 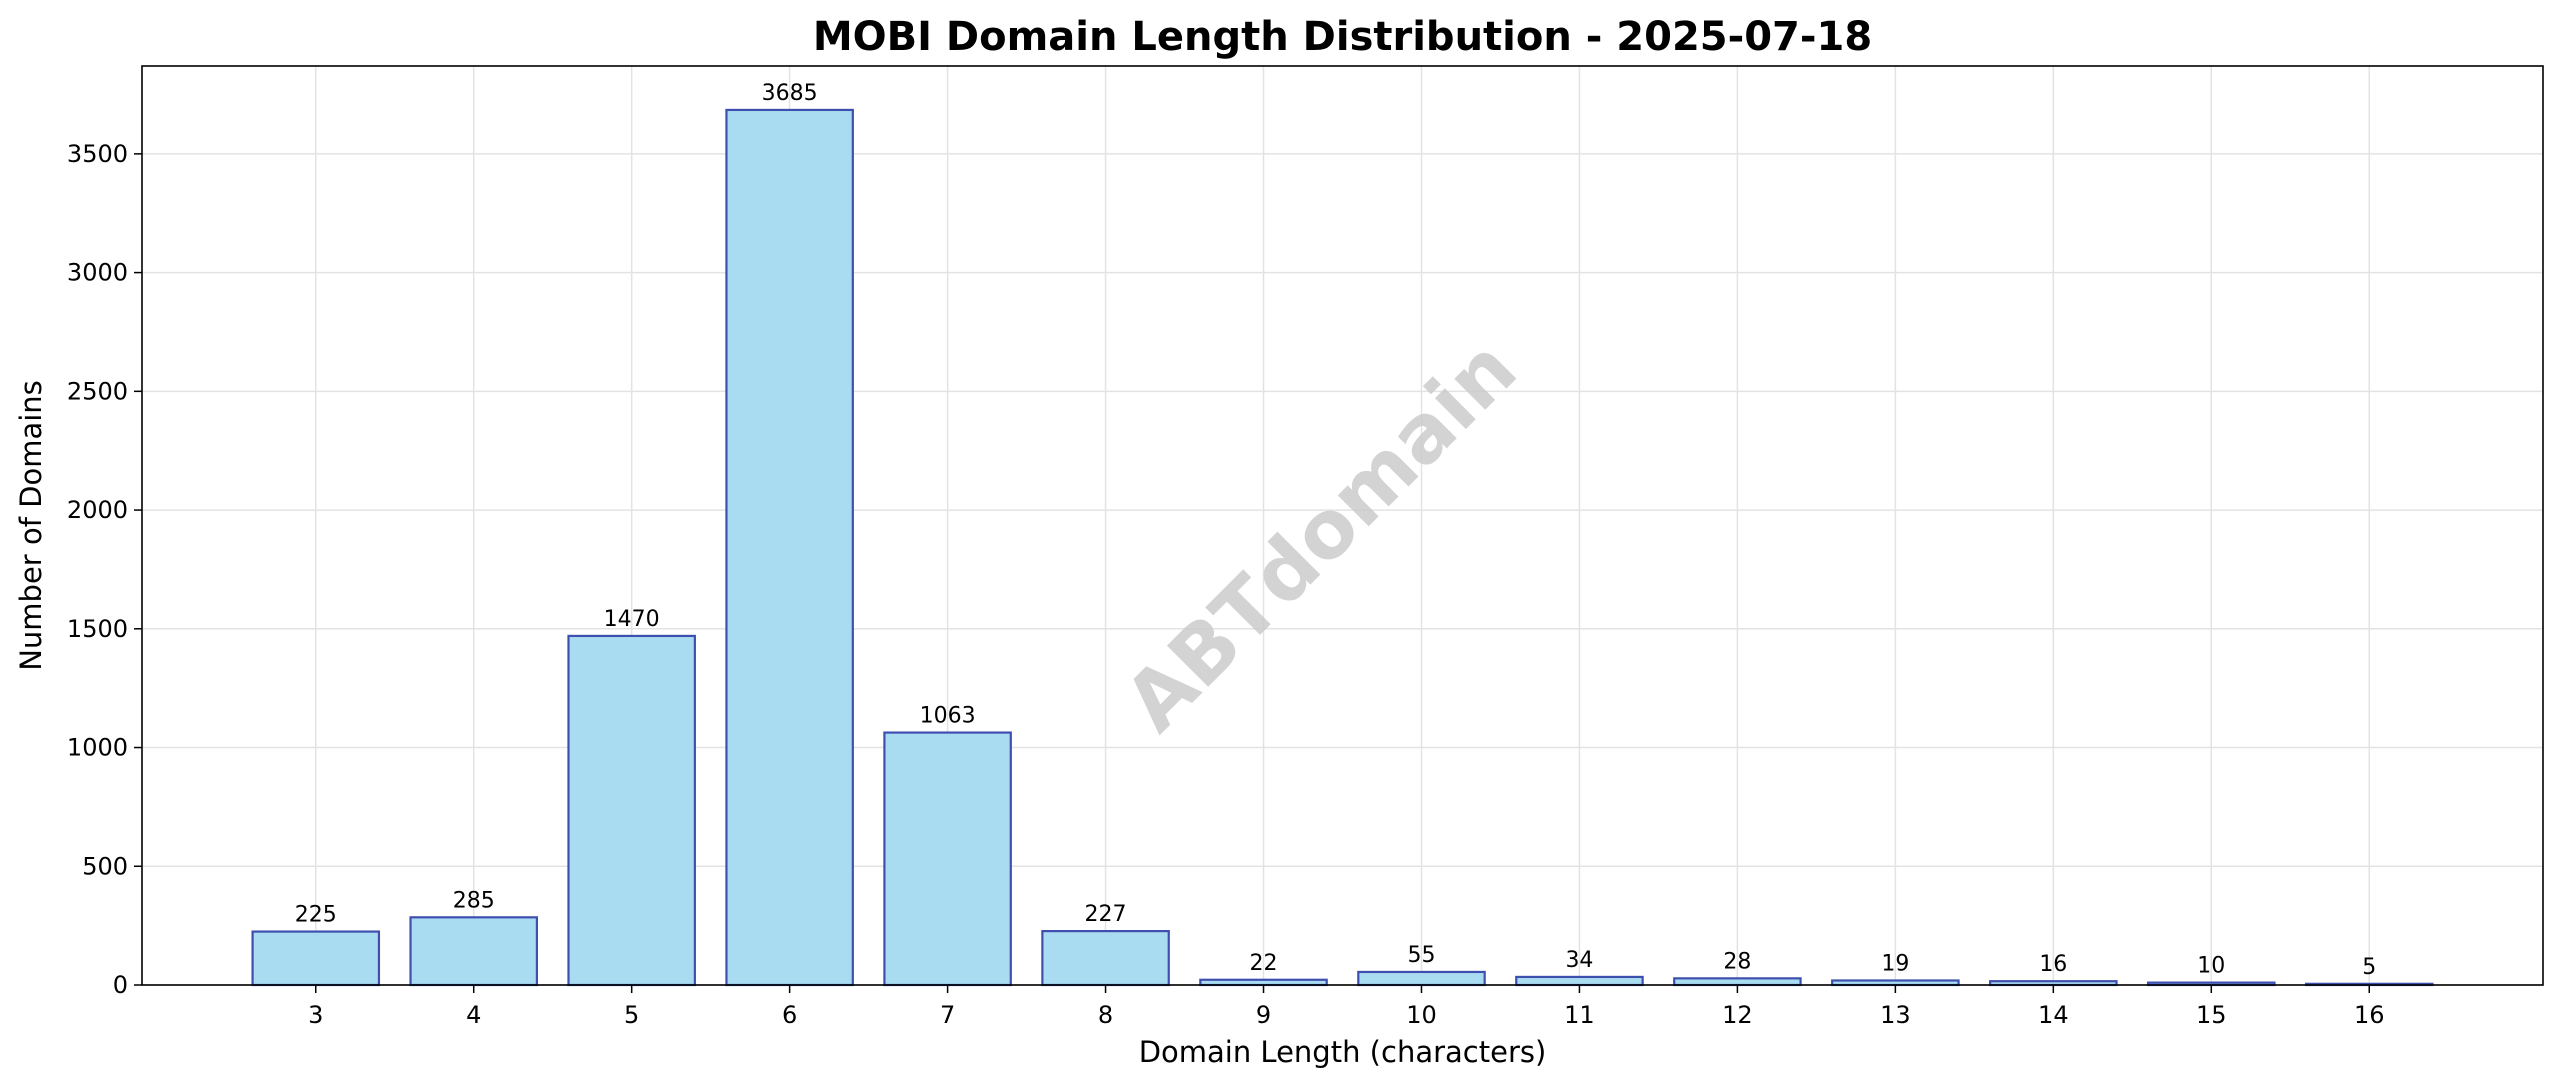 I want to click on x-tick-label: 5, so click(x=631, y=1015).